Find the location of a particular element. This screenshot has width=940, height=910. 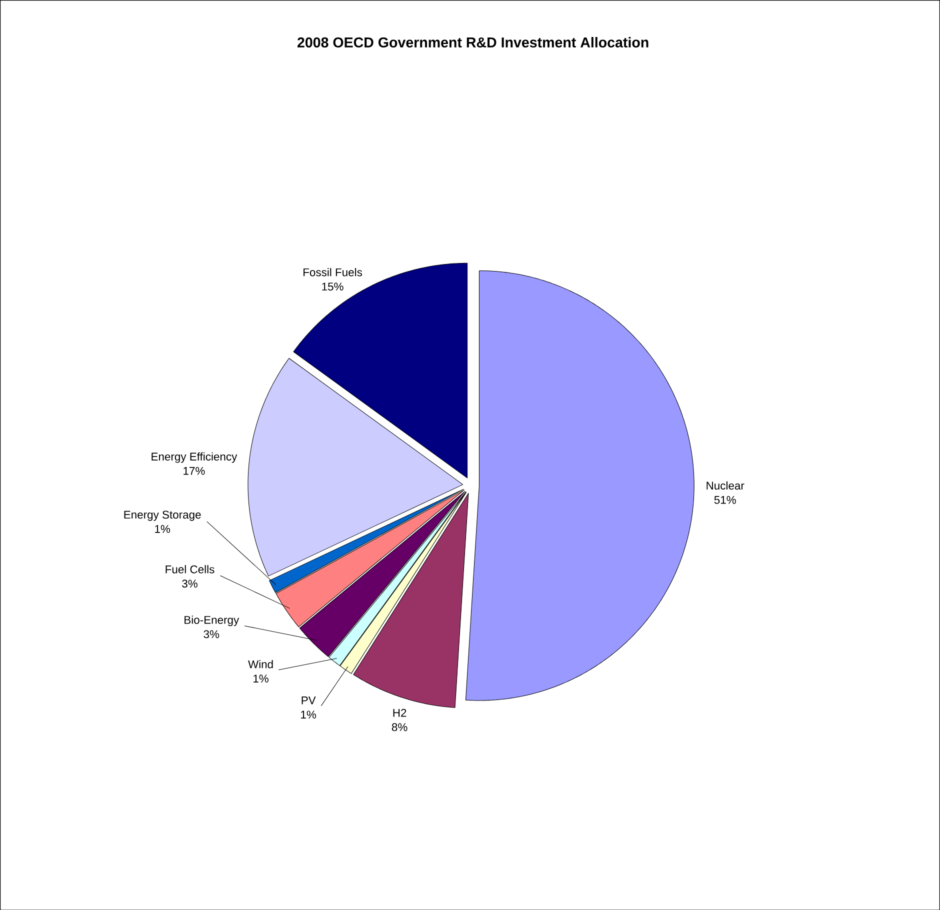

slice-label: Fuel Cells is located at coordinates (190, 569).